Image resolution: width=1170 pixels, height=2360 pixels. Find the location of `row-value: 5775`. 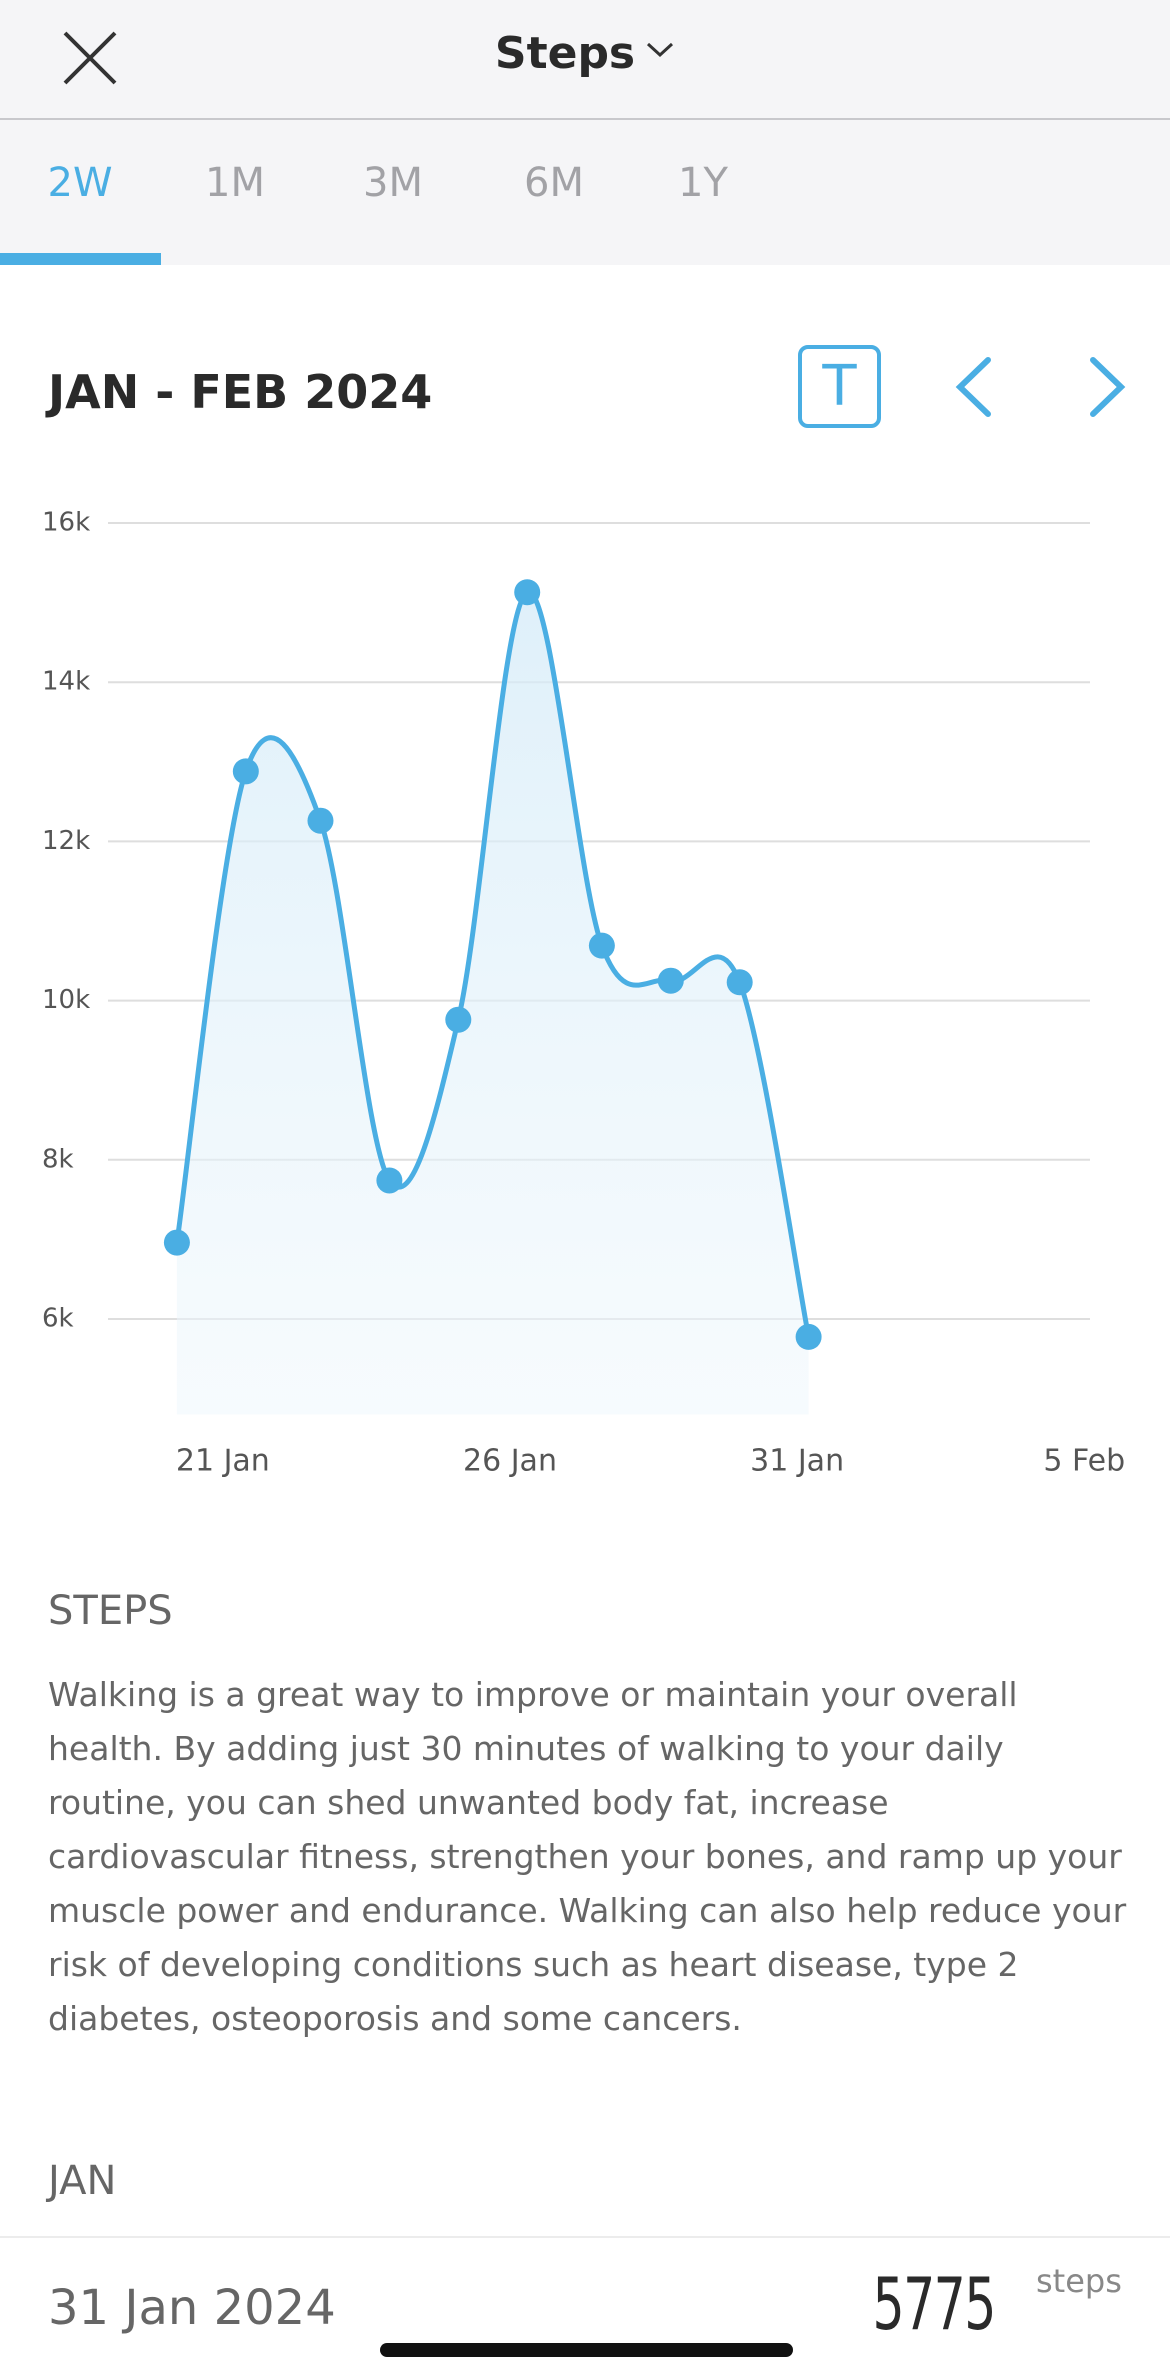

row-value: 5775 is located at coordinates (934, 2304).